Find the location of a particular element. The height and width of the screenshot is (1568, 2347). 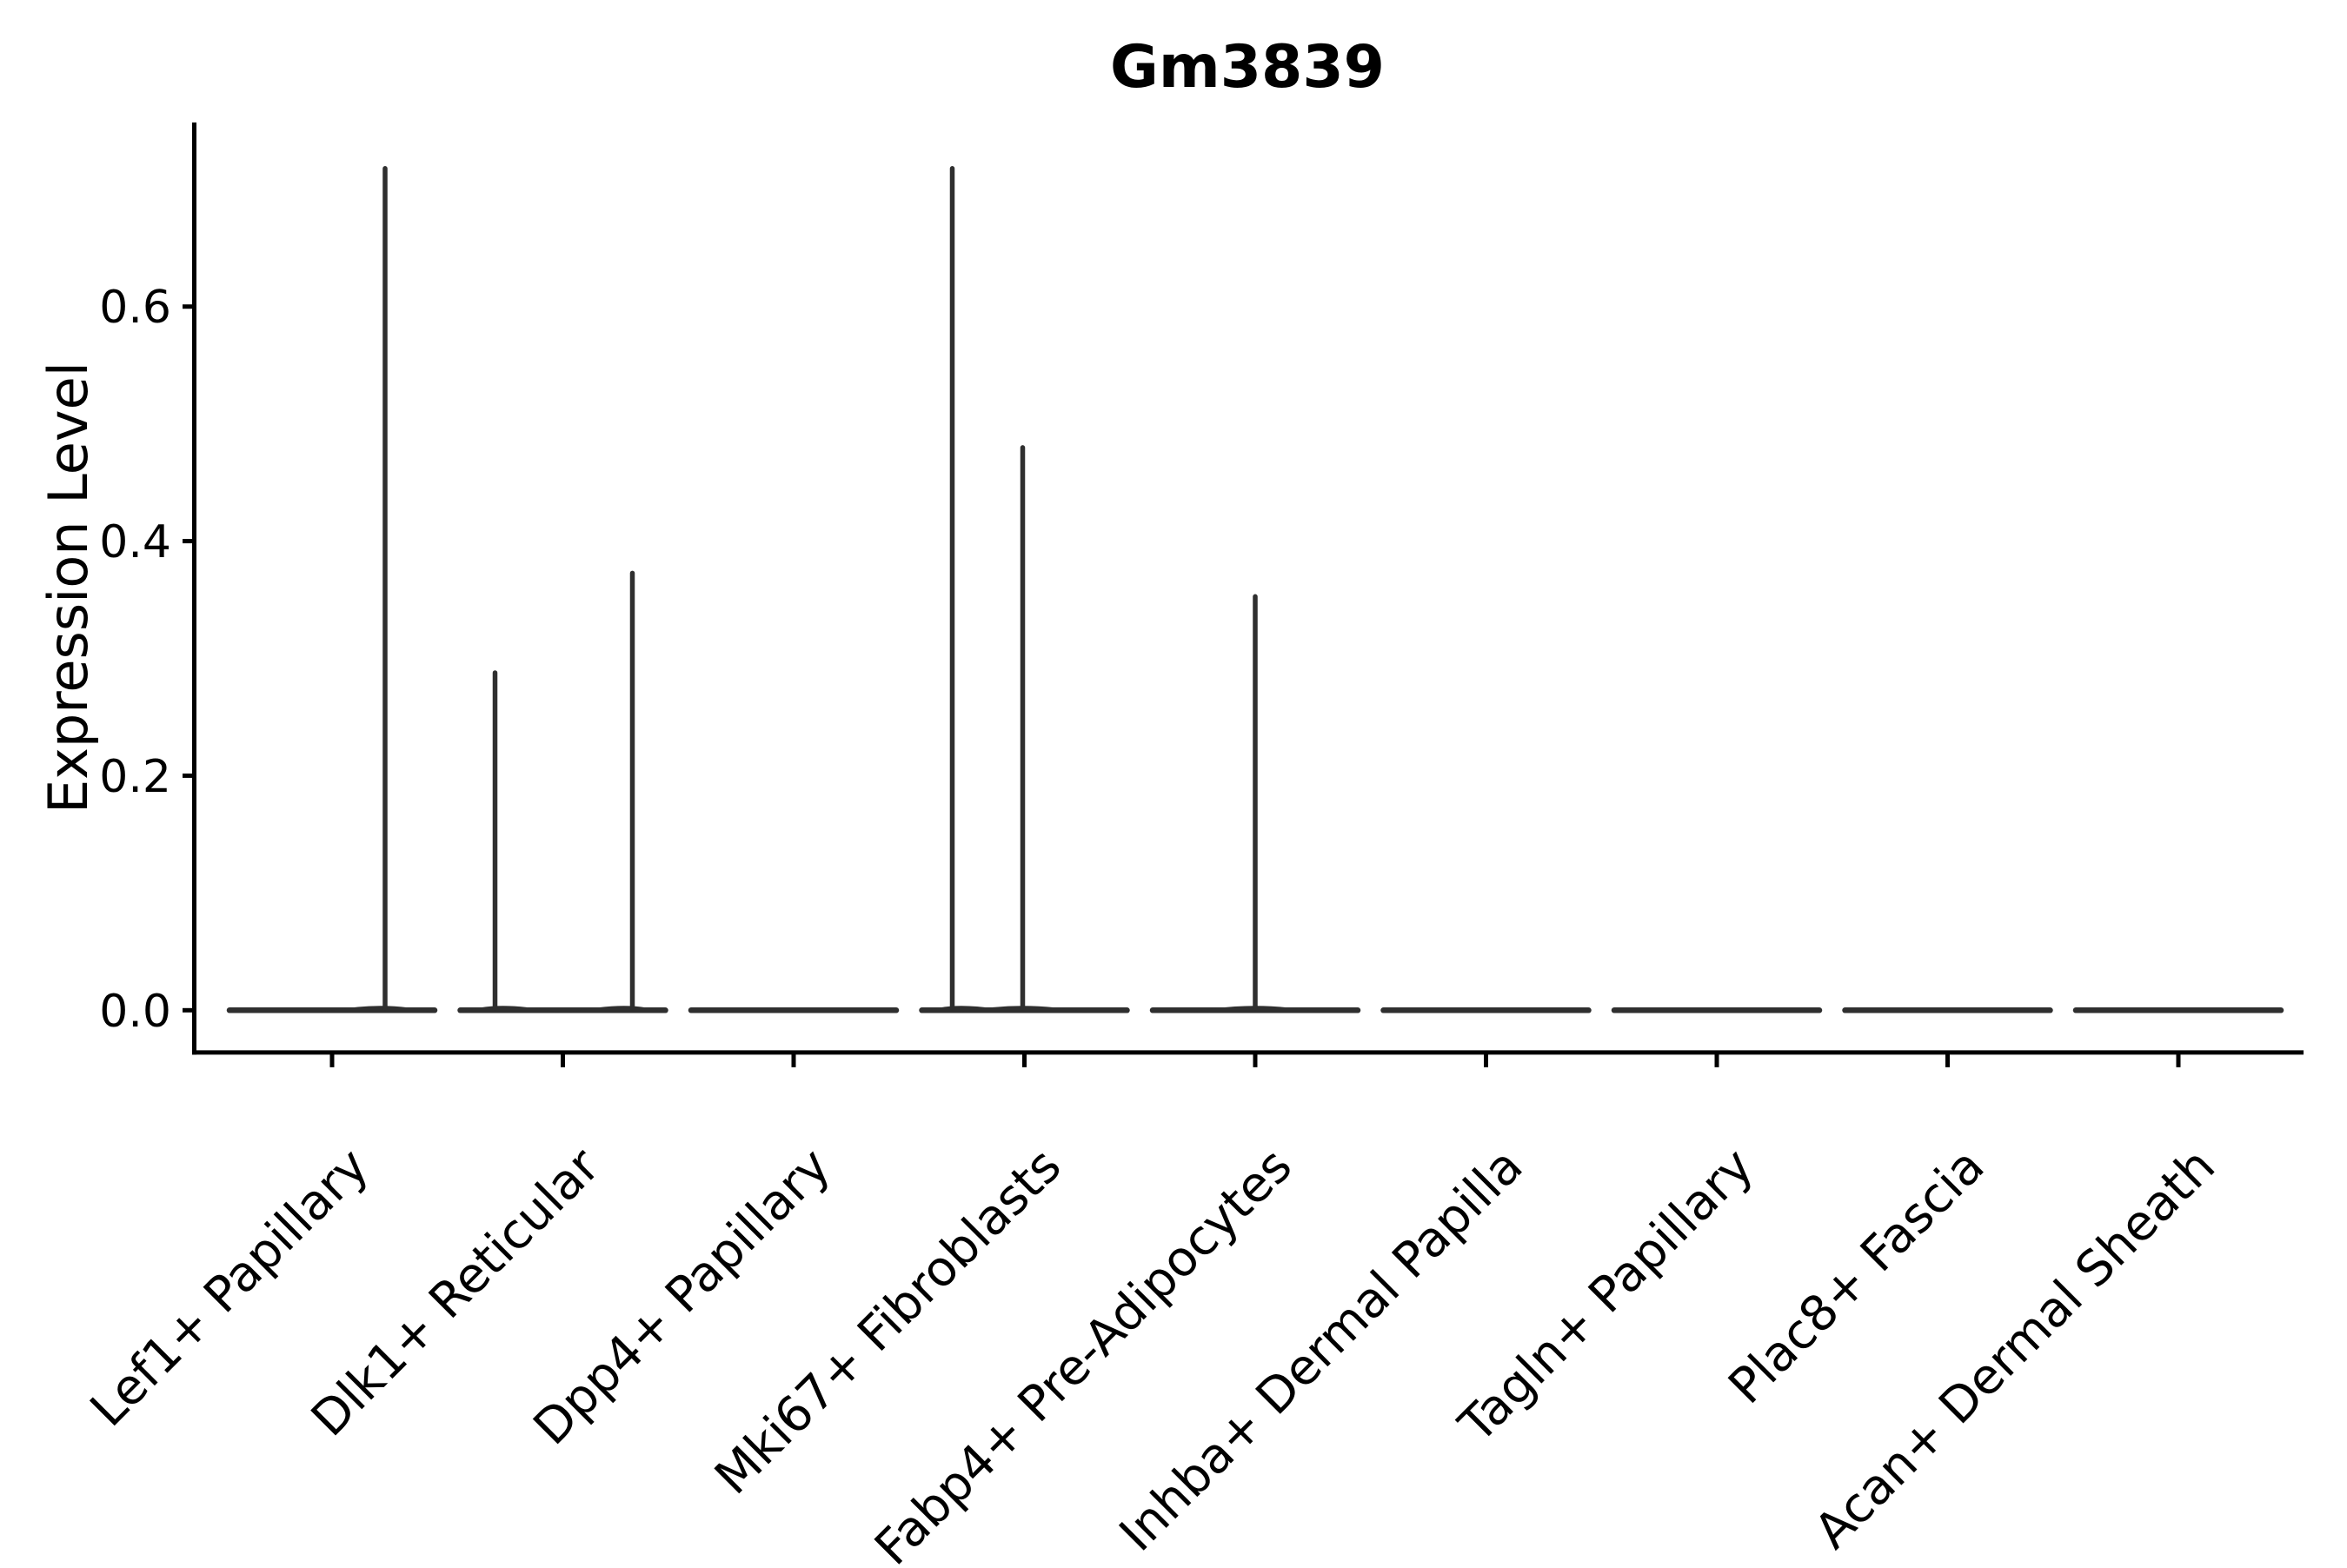

y-tick-label: 0.0 is located at coordinates (135, 1012).